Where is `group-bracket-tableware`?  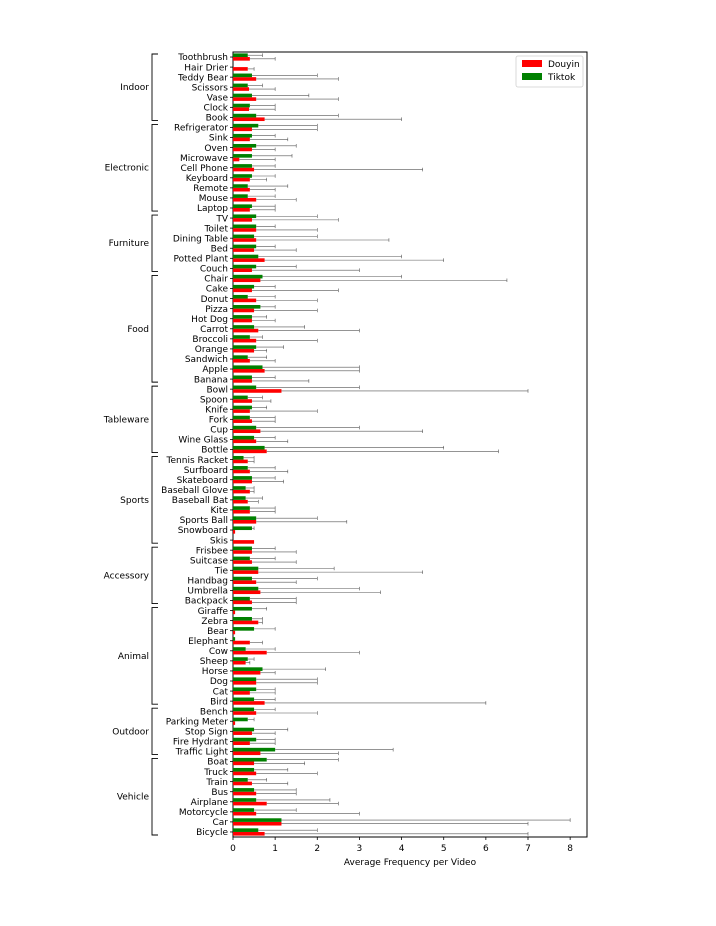
group-bracket-tableware is located at coordinates (154, 419).